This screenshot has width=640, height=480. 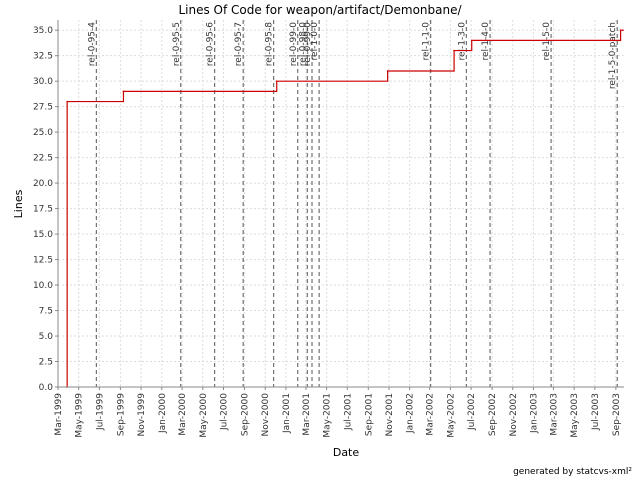 What do you see at coordinates (303, 44) in the screenshot?
I see `release-marker-label: rel-0-98-0` at bounding box center [303, 44].